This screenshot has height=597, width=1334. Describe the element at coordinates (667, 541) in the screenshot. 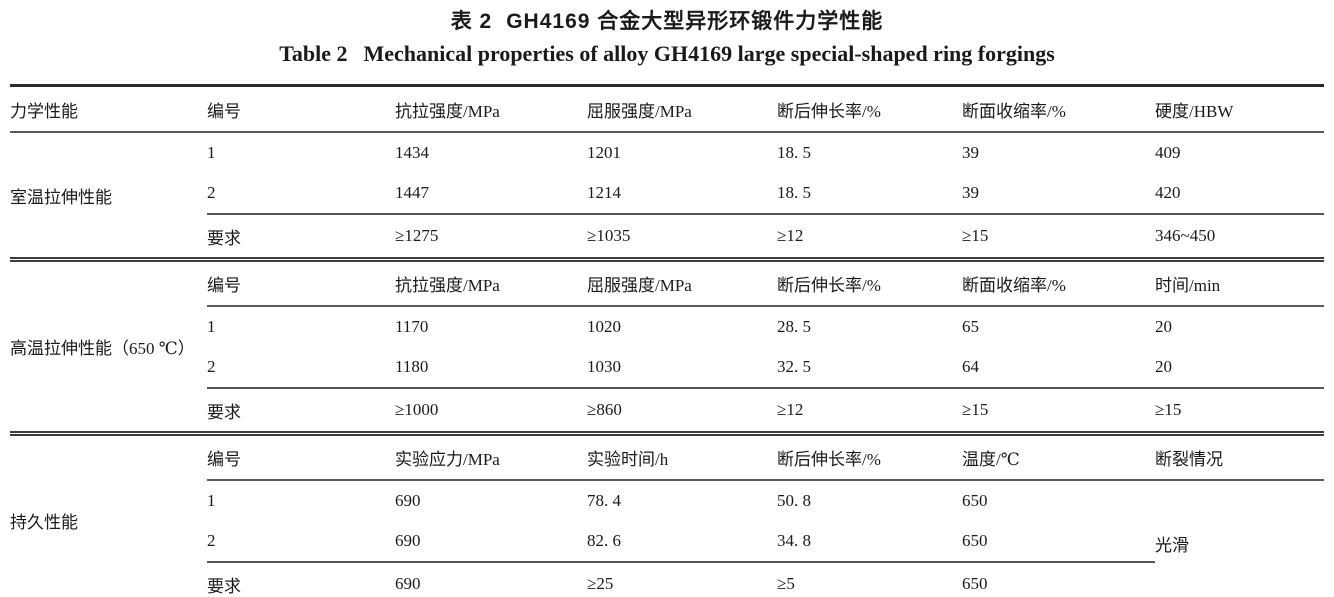

I see `table-row: 2 690 82. 6 34. 8 650` at that location.